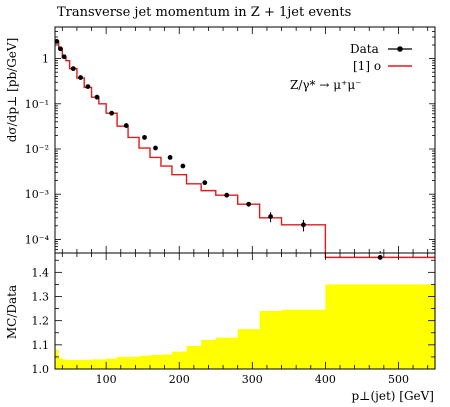 This screenshot has width=450, height=407. What do you see at coordinates (179, 379) in the screenshot?
I see `x-tick-label: 200` at bounding box center [179, 379].